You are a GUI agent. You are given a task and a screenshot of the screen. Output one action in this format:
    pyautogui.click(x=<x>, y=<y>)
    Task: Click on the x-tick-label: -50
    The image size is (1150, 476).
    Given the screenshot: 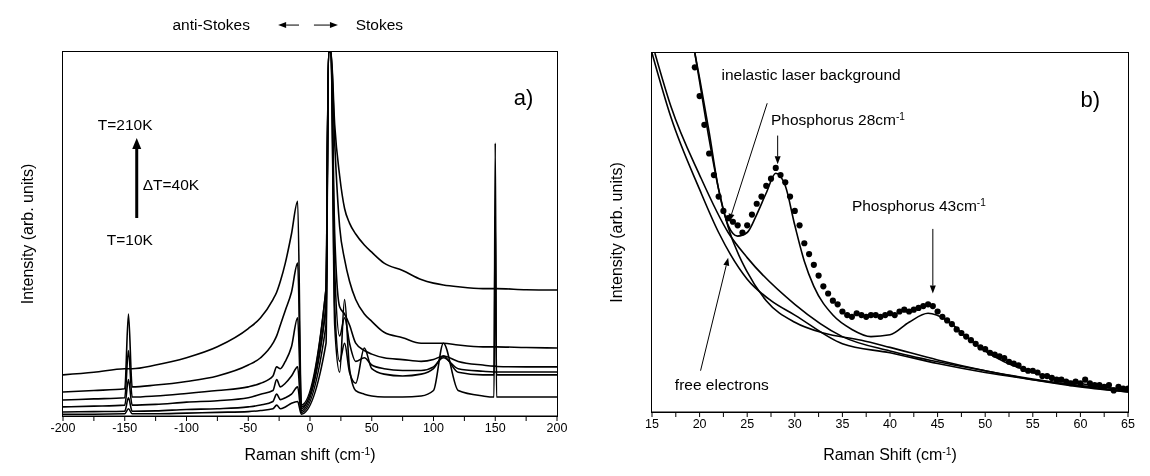 What is the action you would take?
    pyautogui.click(x=248, y=427)
    